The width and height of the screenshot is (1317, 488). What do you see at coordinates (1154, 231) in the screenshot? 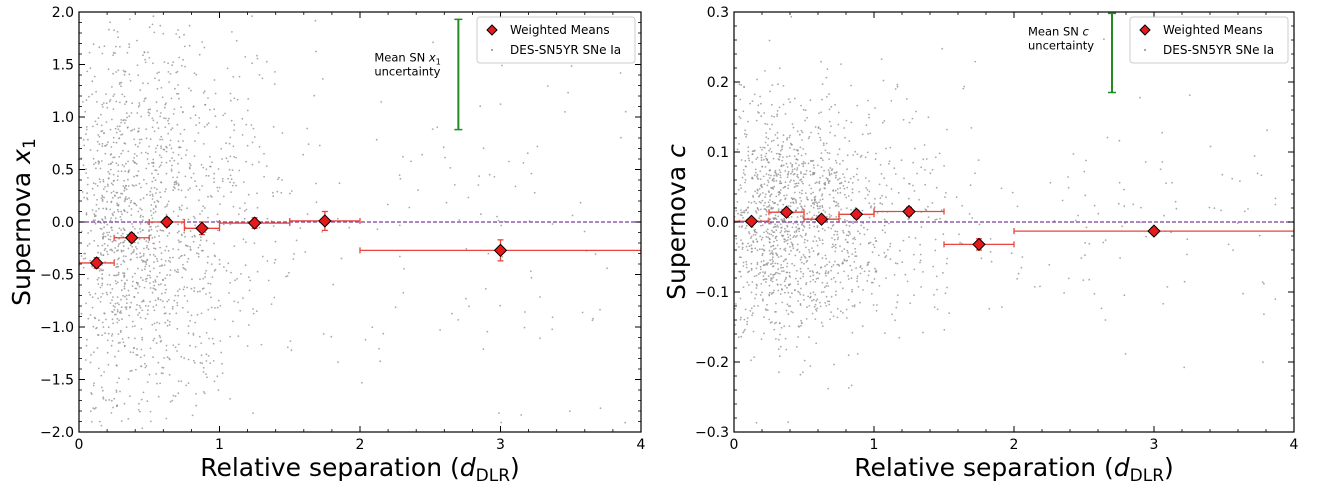
I see `weighted-mean-marker` at bounding box center [1154, 231].